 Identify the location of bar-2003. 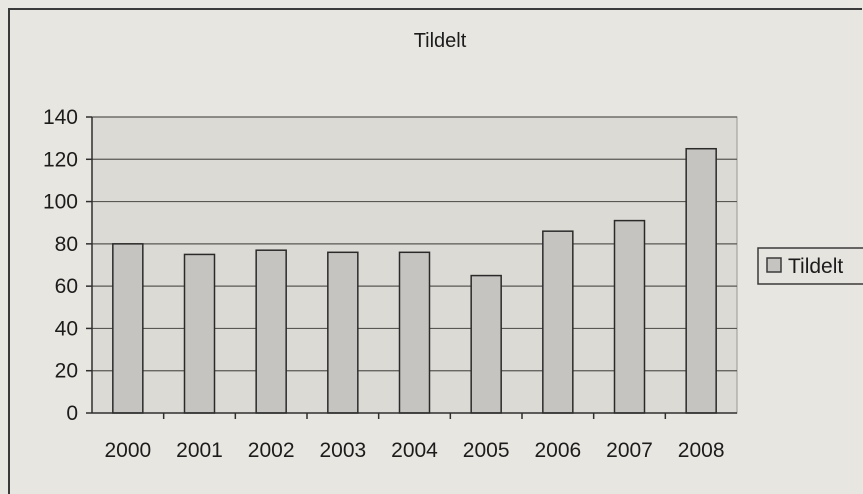
(343, 332).